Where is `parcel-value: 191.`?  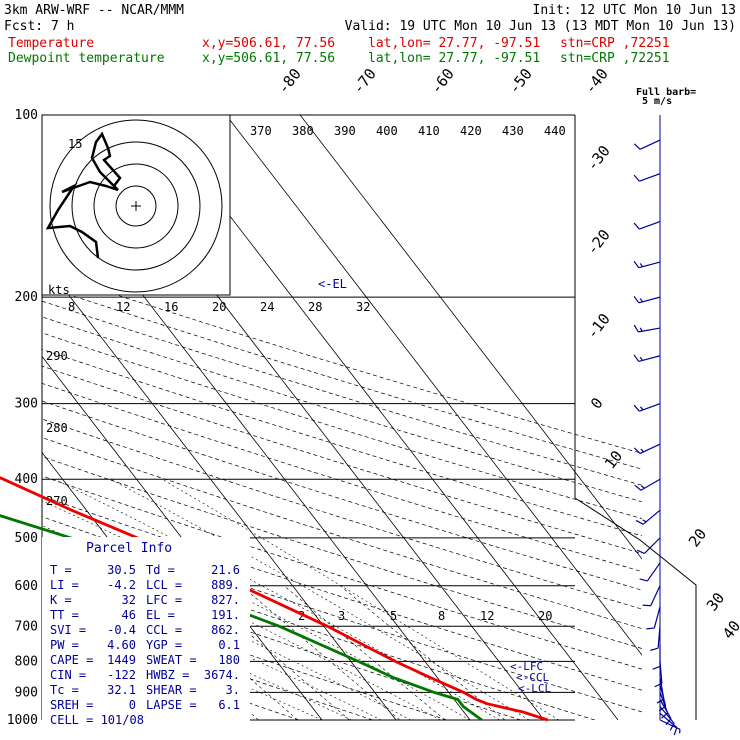 parcel-value: 191. is located at coordinates (225, 615).